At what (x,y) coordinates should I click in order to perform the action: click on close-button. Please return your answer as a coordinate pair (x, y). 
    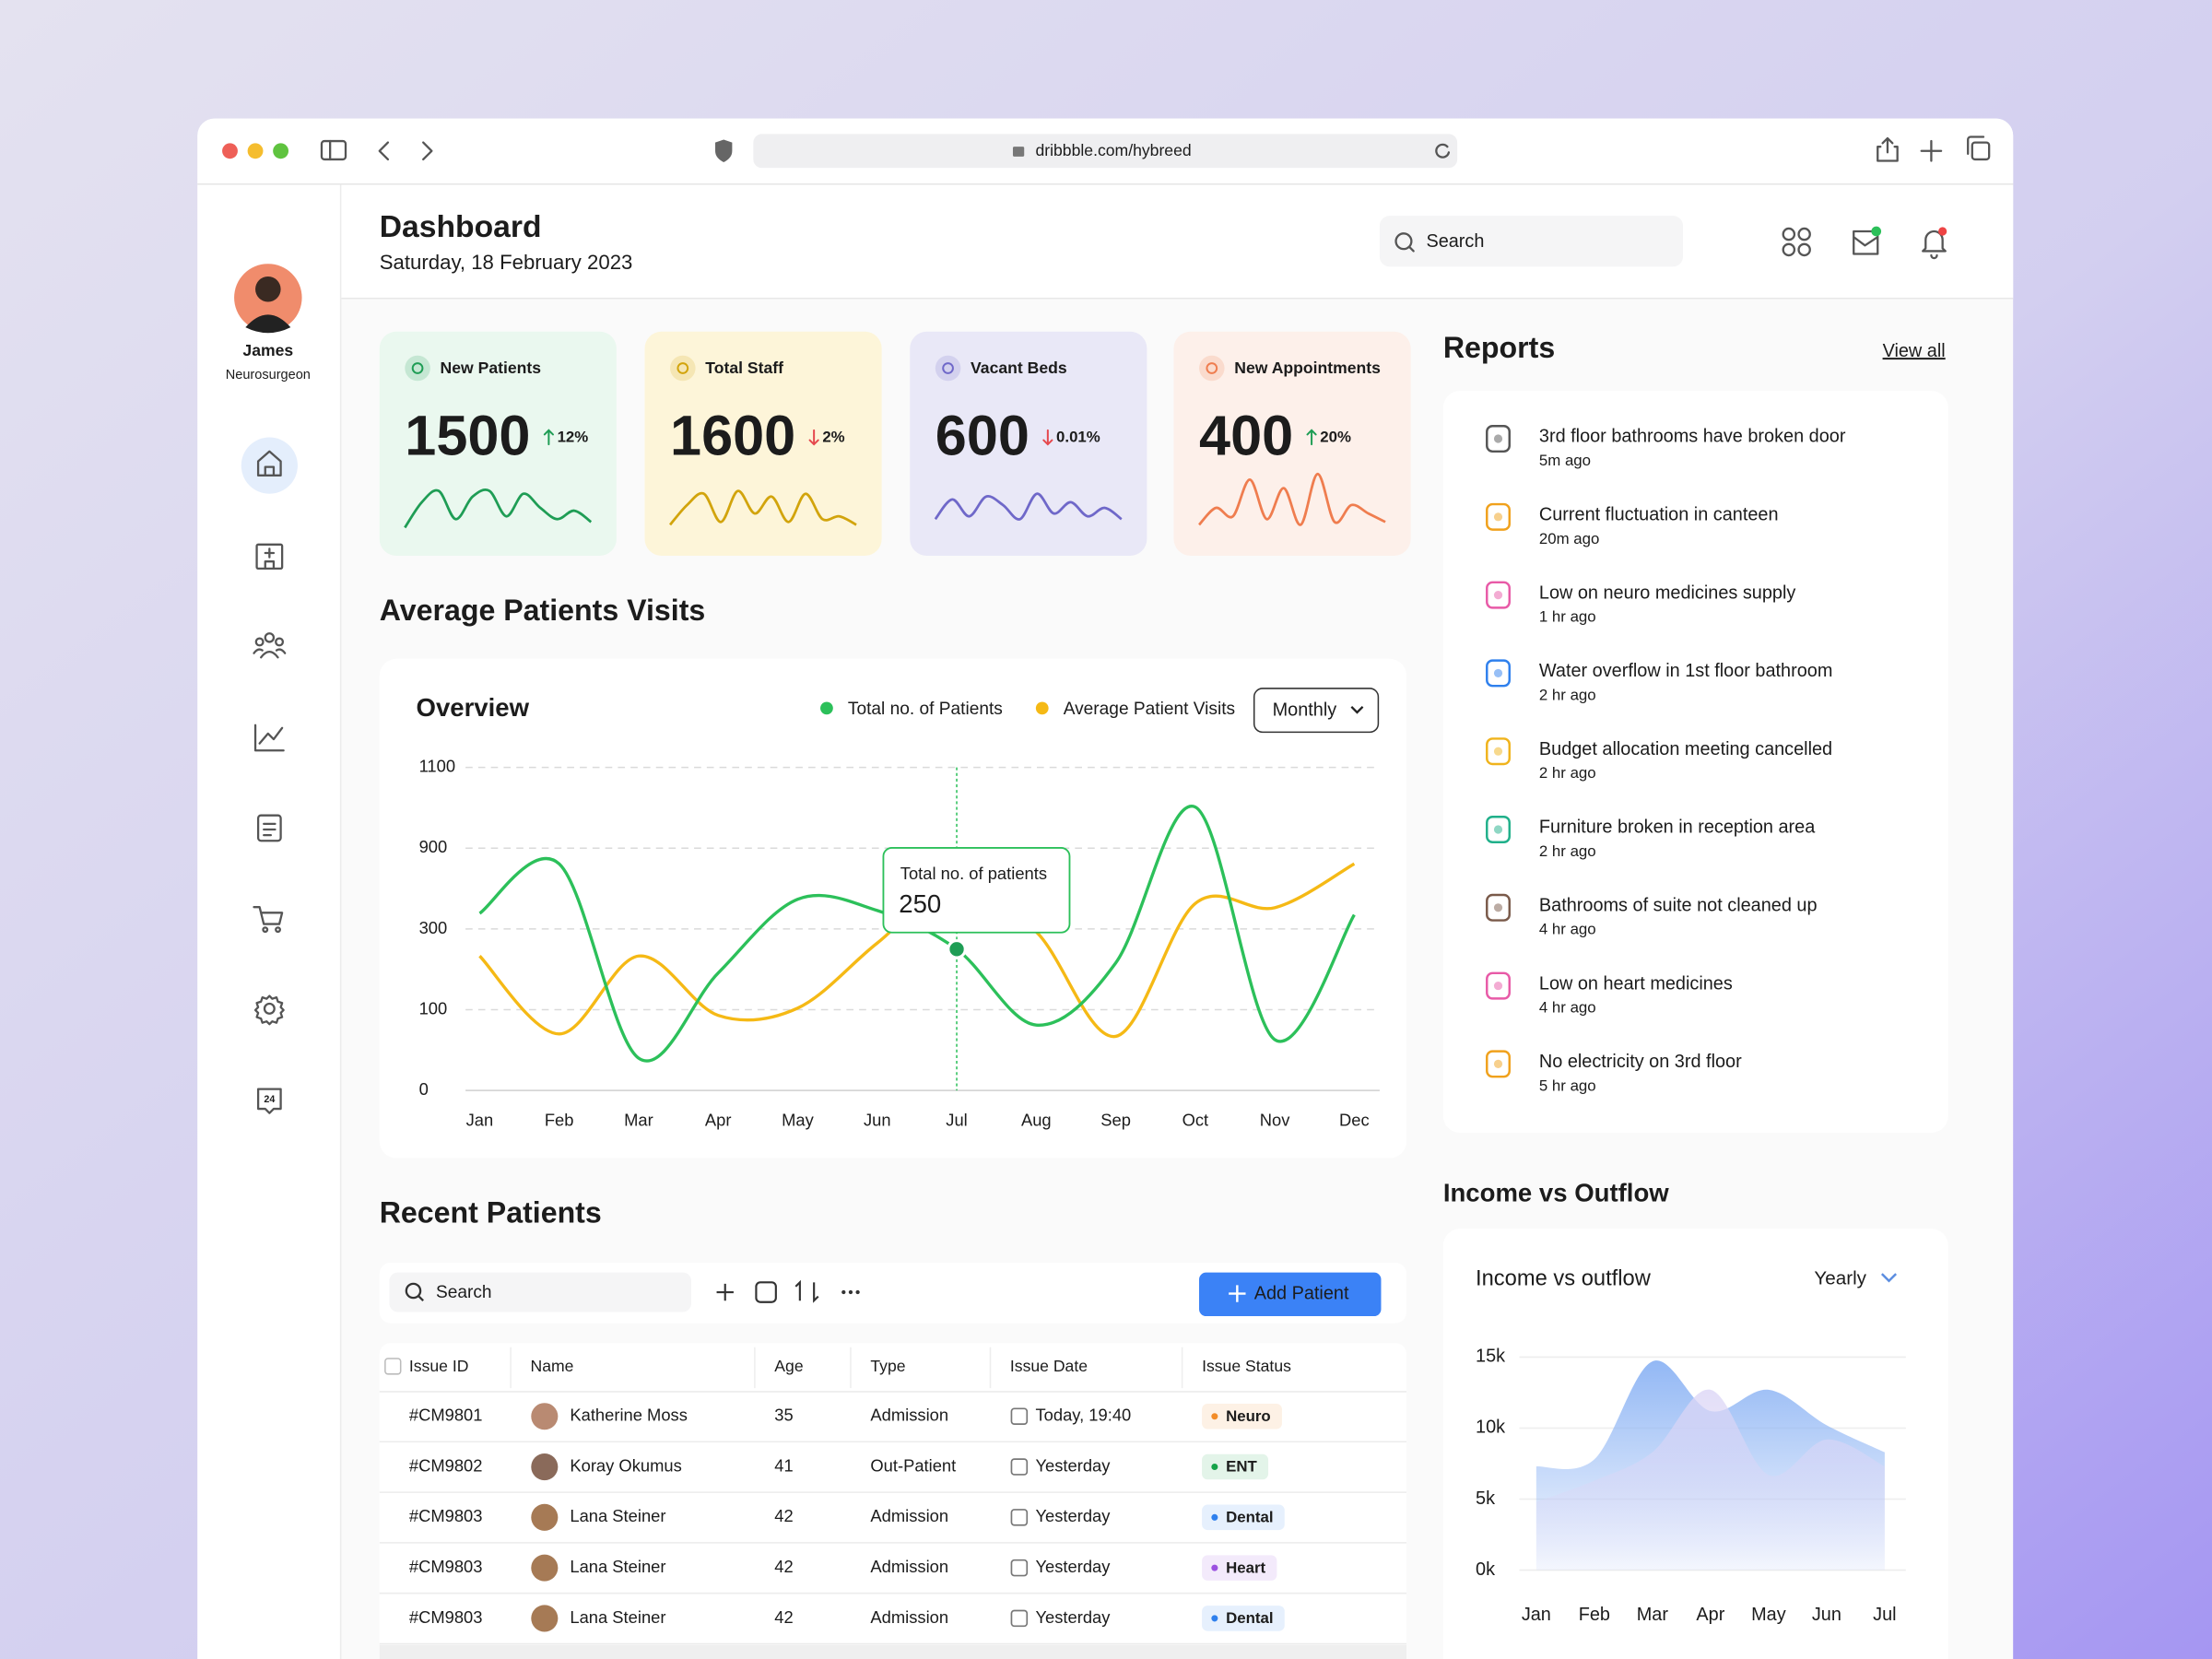
    Looking at the image, I should click on (230, 151).